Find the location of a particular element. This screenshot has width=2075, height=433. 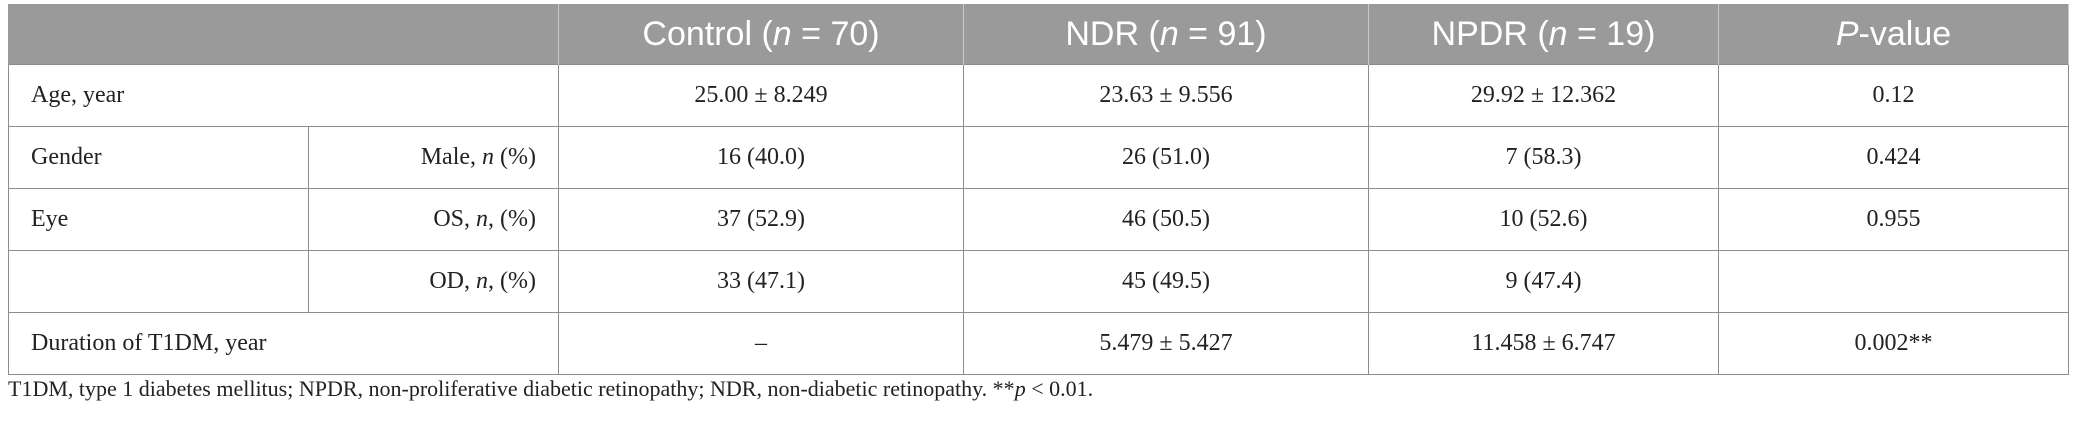

cell-ndr: 26 (51.0) is located at coordinates (1166, 157).